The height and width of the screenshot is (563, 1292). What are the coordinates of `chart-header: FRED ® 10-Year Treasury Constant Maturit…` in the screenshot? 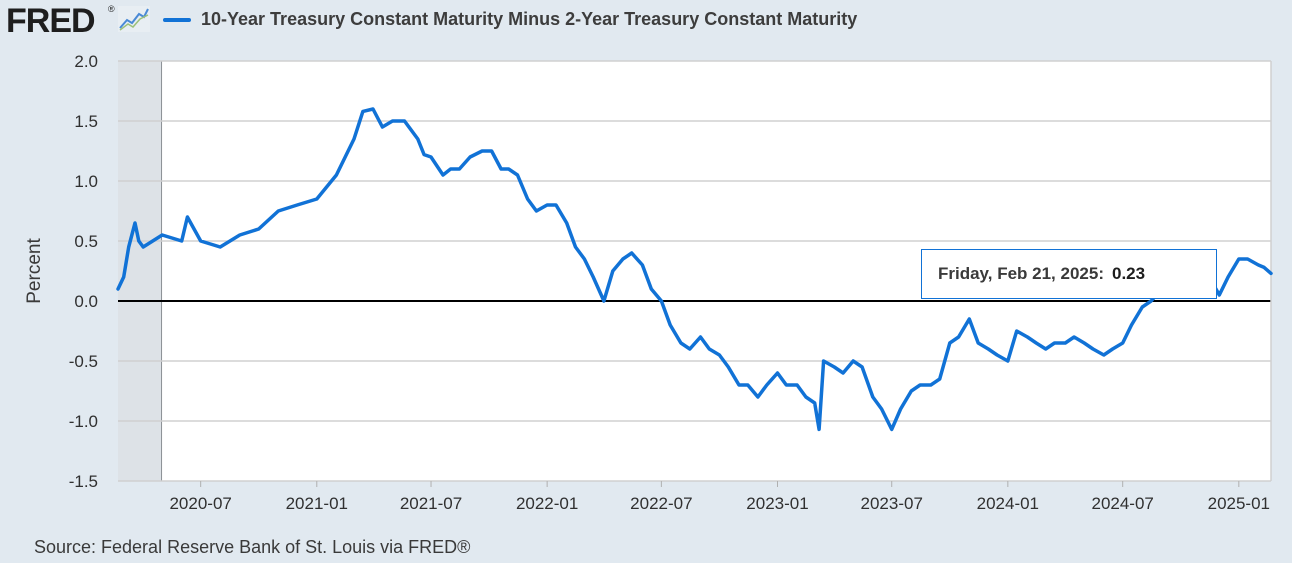 It's located at (646, 21).